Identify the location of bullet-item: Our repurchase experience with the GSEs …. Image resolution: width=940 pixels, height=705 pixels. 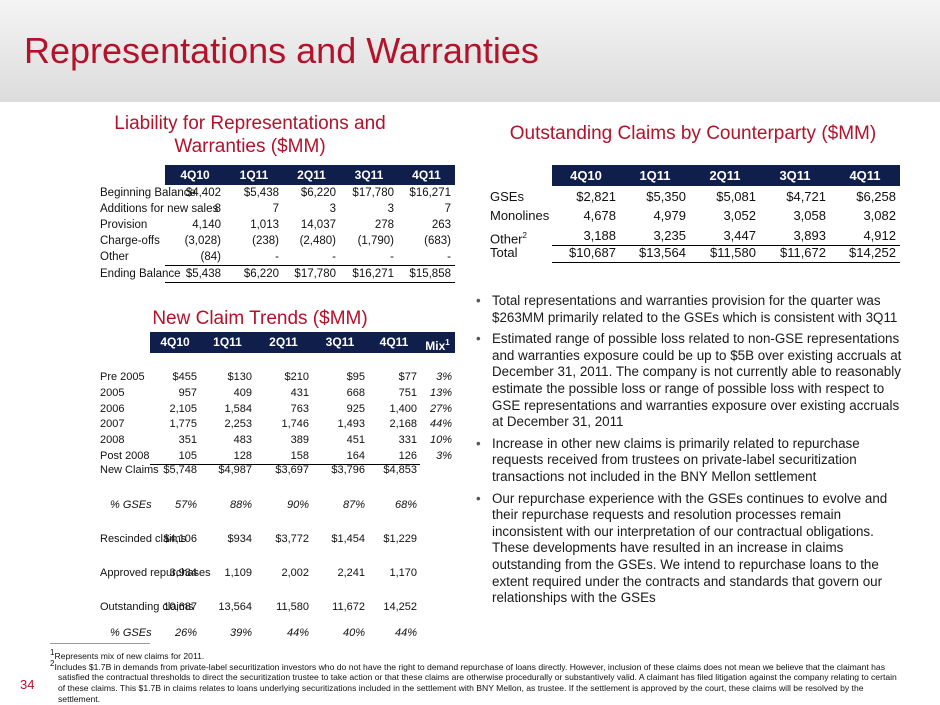
(694, 549).